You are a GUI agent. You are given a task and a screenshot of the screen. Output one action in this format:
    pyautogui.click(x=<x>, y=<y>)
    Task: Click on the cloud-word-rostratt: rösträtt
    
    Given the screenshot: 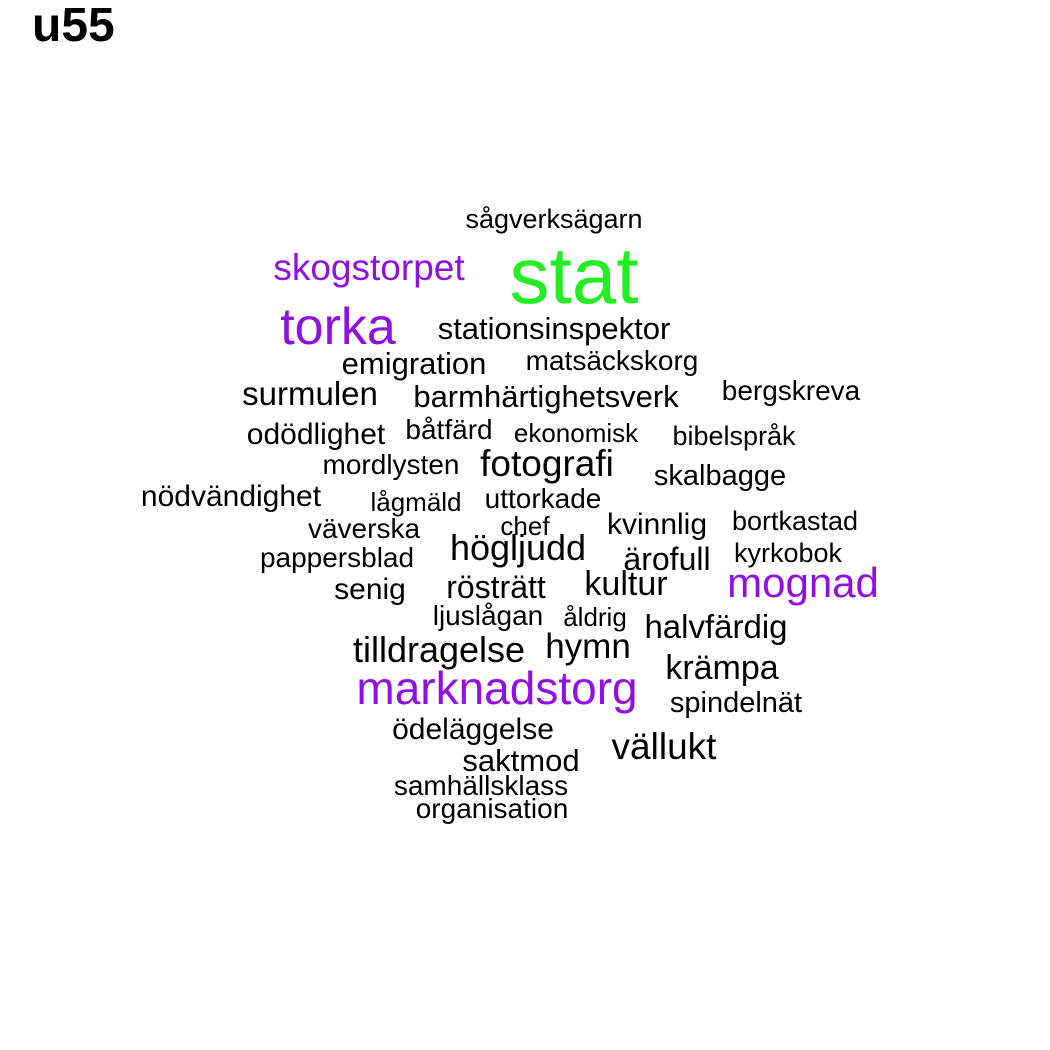 What is the action you would take?
    pyautogui.click(x=496, y=587)
    